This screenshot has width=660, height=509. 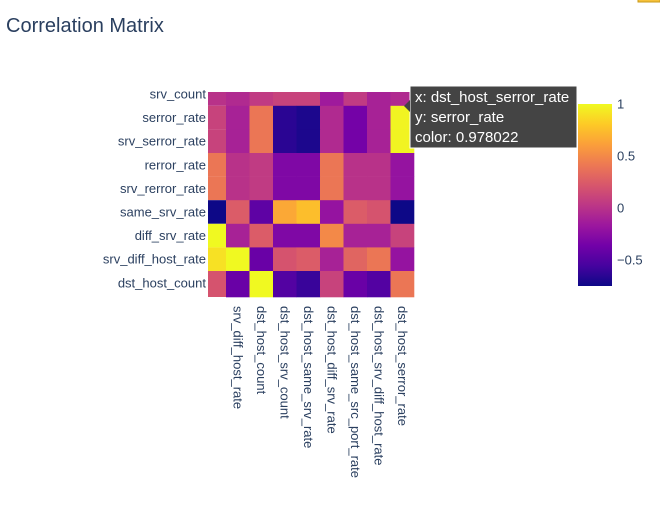 I want to click on x-tick-label: dst_host_count, so click(x=261, y=350).